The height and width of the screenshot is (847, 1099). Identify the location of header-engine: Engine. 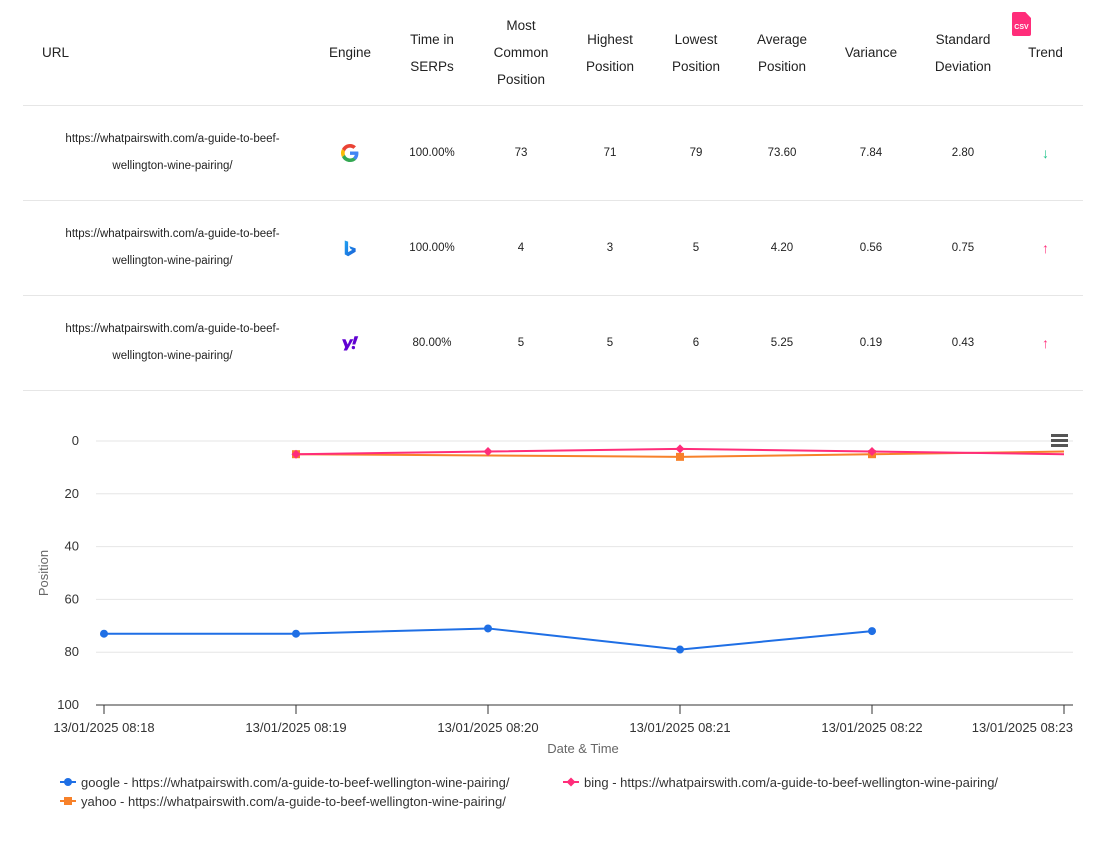
(350, 53).